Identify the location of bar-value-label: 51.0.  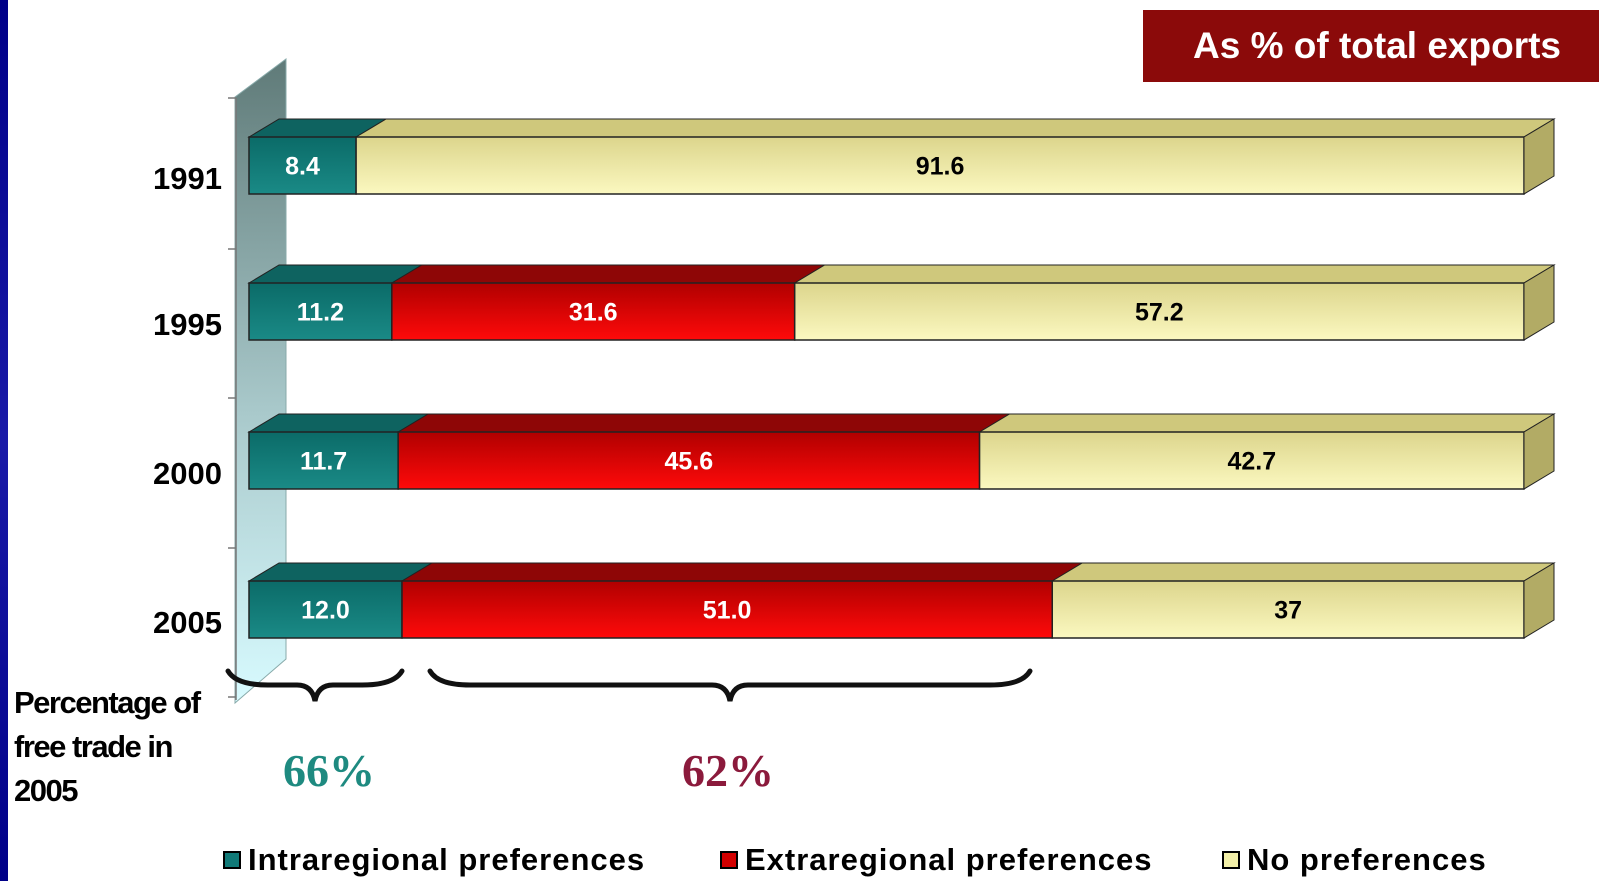
(727, 611).